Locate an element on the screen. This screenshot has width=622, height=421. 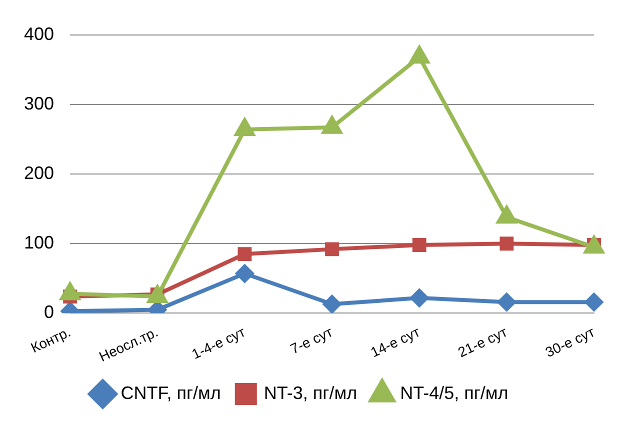
x-tick-label: 30-е сут is located at coordinates (570, 341).